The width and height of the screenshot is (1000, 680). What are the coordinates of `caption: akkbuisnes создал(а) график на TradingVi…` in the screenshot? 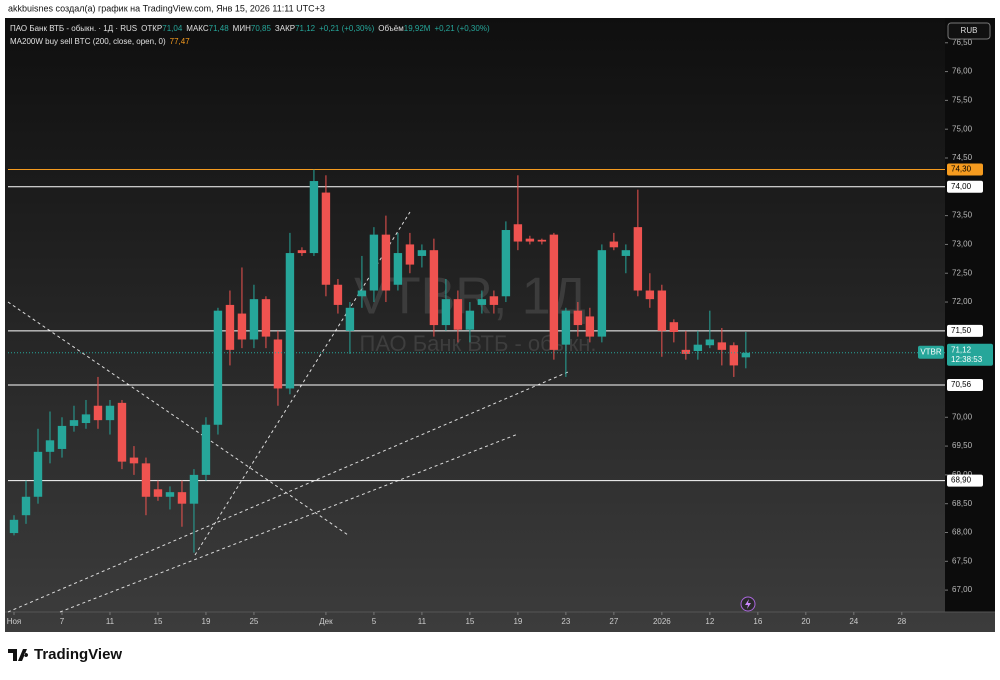 It's located at (166, 8).